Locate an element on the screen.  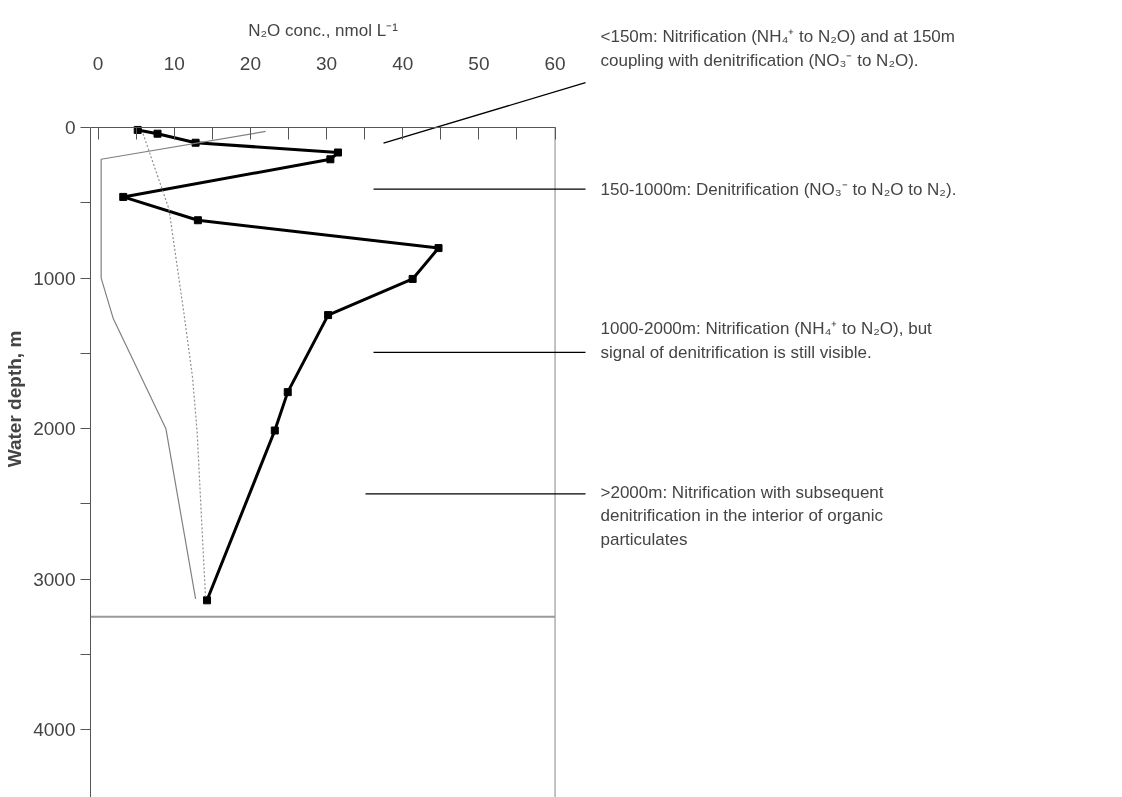
text: 150-1000m: Denitrification (NO₃⁻ to N₂O to N₂). is located at coordinates (778, 189).